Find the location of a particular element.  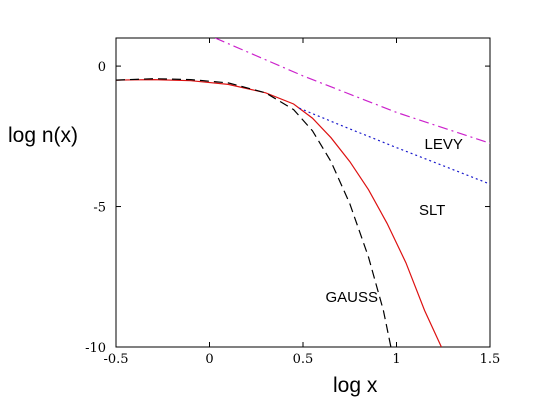

y-tick-label: -5 is located at coordinates (99, 208).